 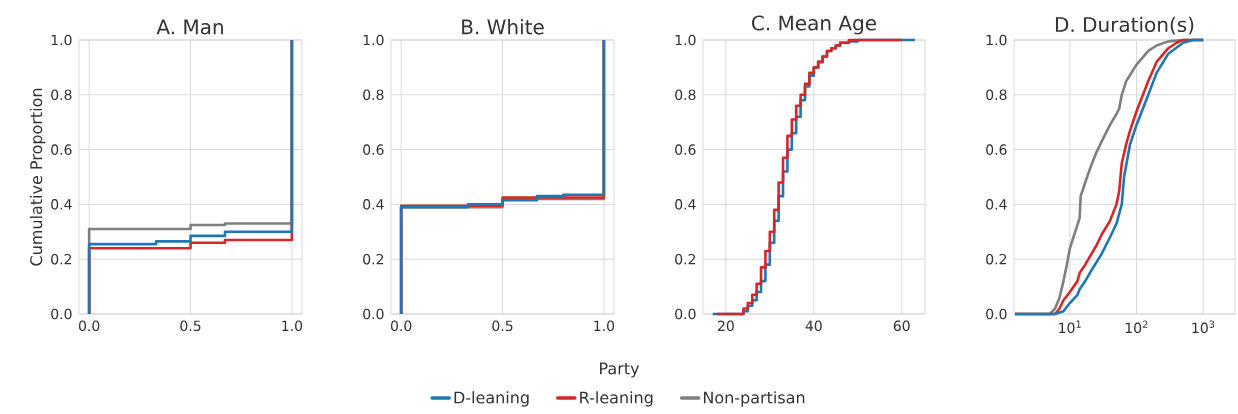 What do you see at coordinates (491, 399) in the screenshot?
I see `legend-label: D-leaning` at bounding box center [491, 399].